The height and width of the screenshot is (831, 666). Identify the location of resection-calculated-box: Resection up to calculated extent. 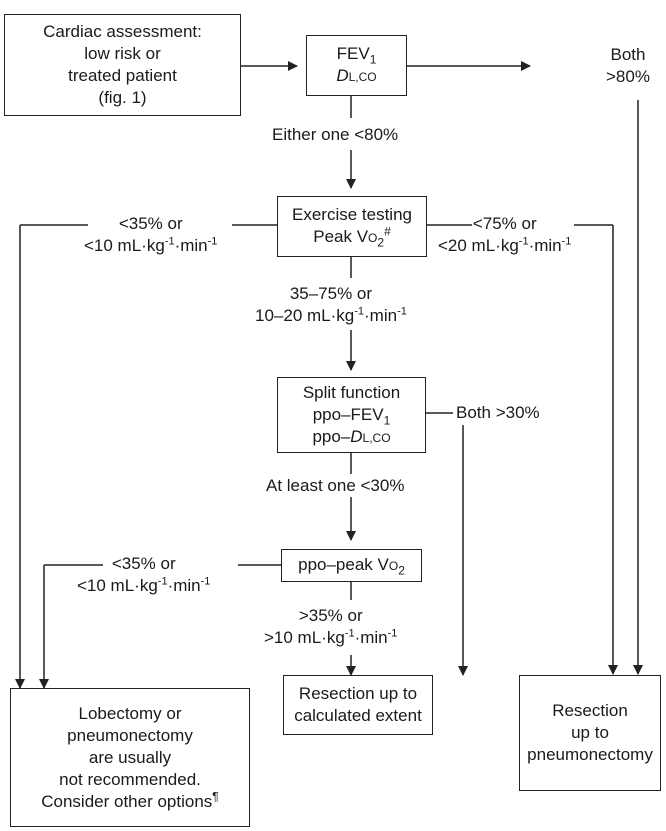
(358, 705).